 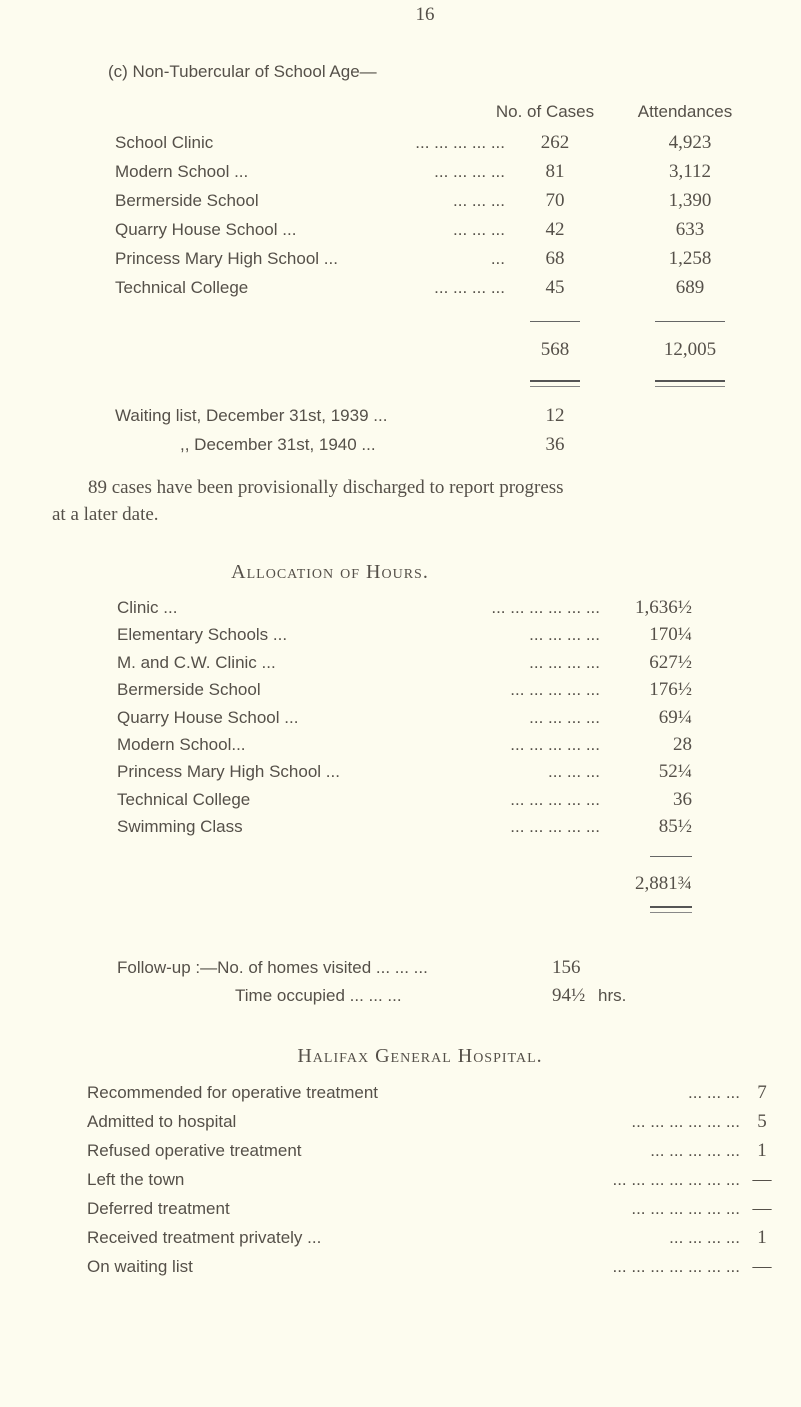 I want to click on attendances-value: 1,258, so click(x=690, y=258).